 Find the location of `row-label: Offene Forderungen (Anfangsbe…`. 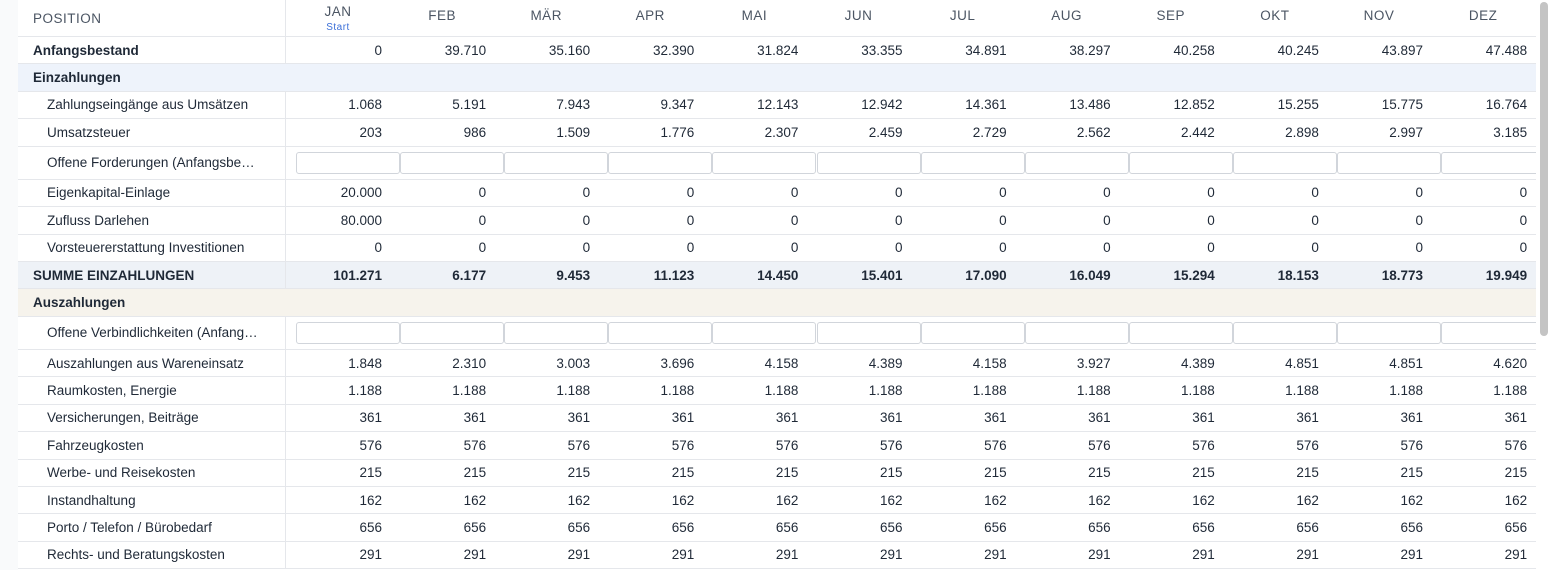

row-label: Offene Forderungen (Anfangsbe… is located at coordinates (151, 163).